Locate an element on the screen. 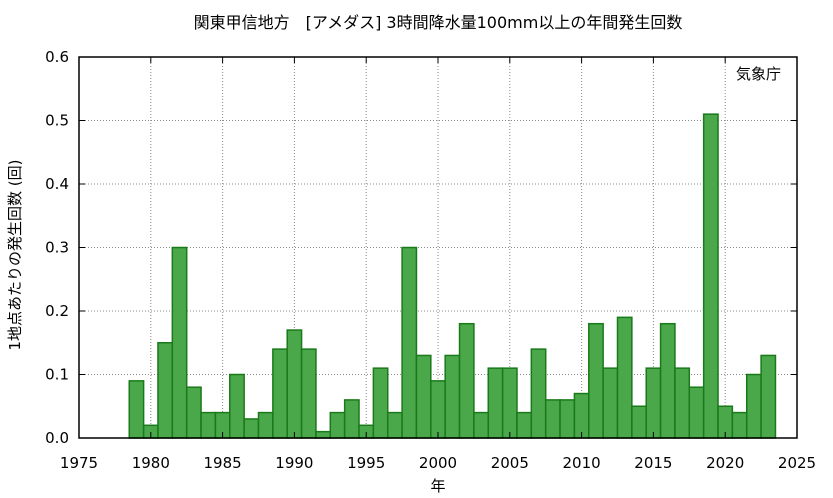  source-annotation: 気象庁 is located at coordinates (758, 74).